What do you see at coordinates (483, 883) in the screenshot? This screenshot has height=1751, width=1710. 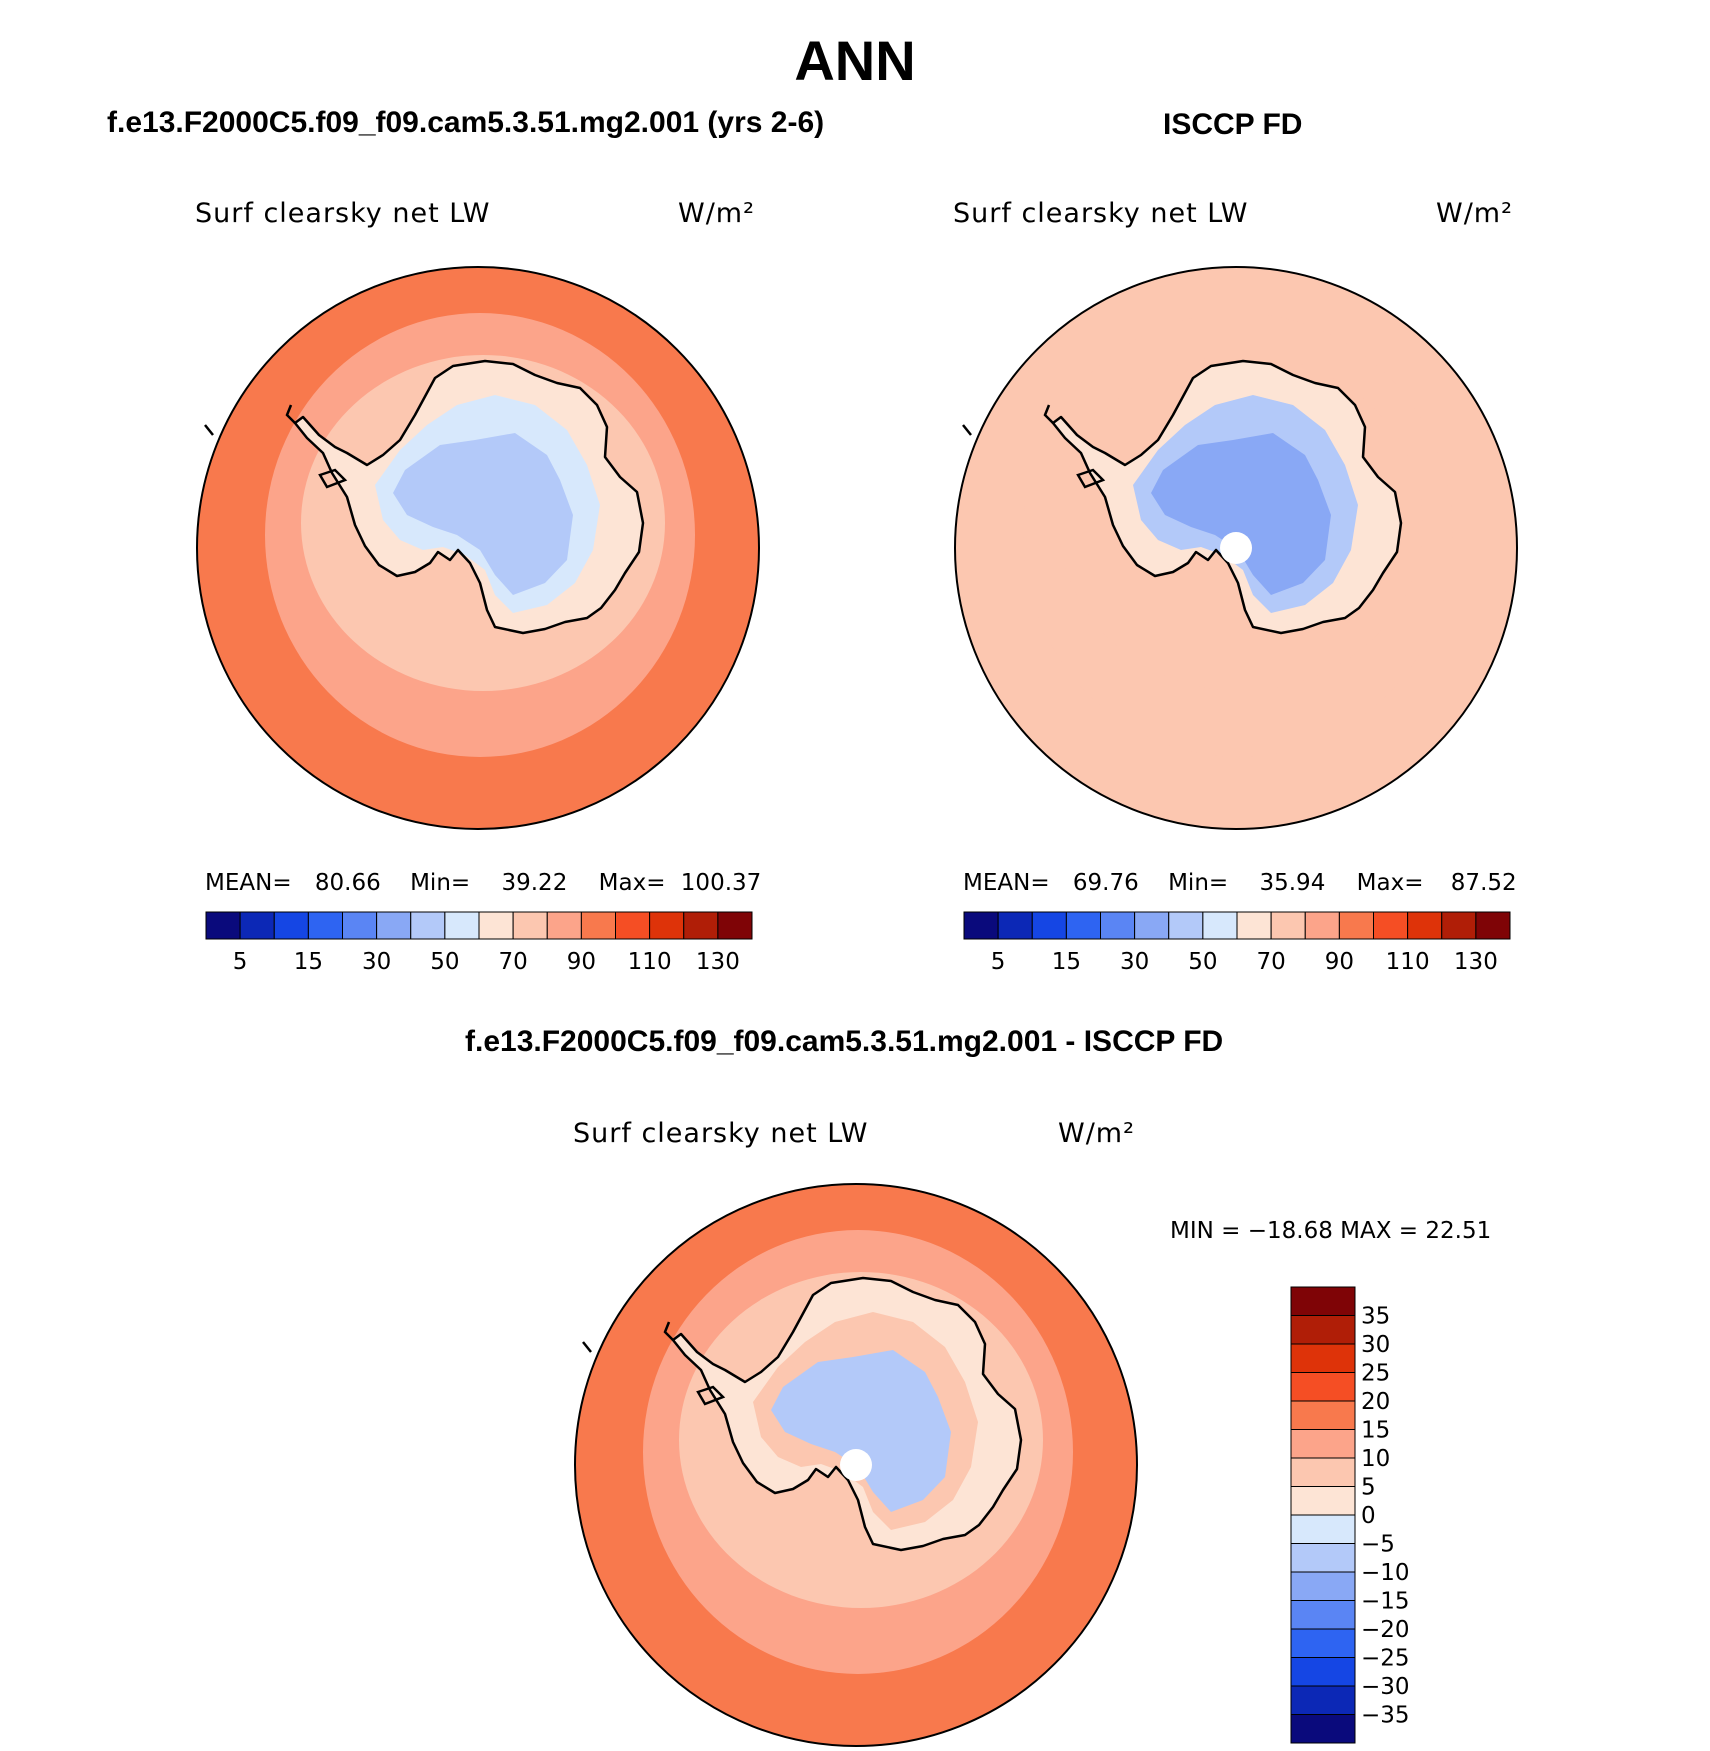 I see `panel1-stats: MEAN= 80.66 Min= 39.22 Max= 100.37` at bounding box center [483, 883].